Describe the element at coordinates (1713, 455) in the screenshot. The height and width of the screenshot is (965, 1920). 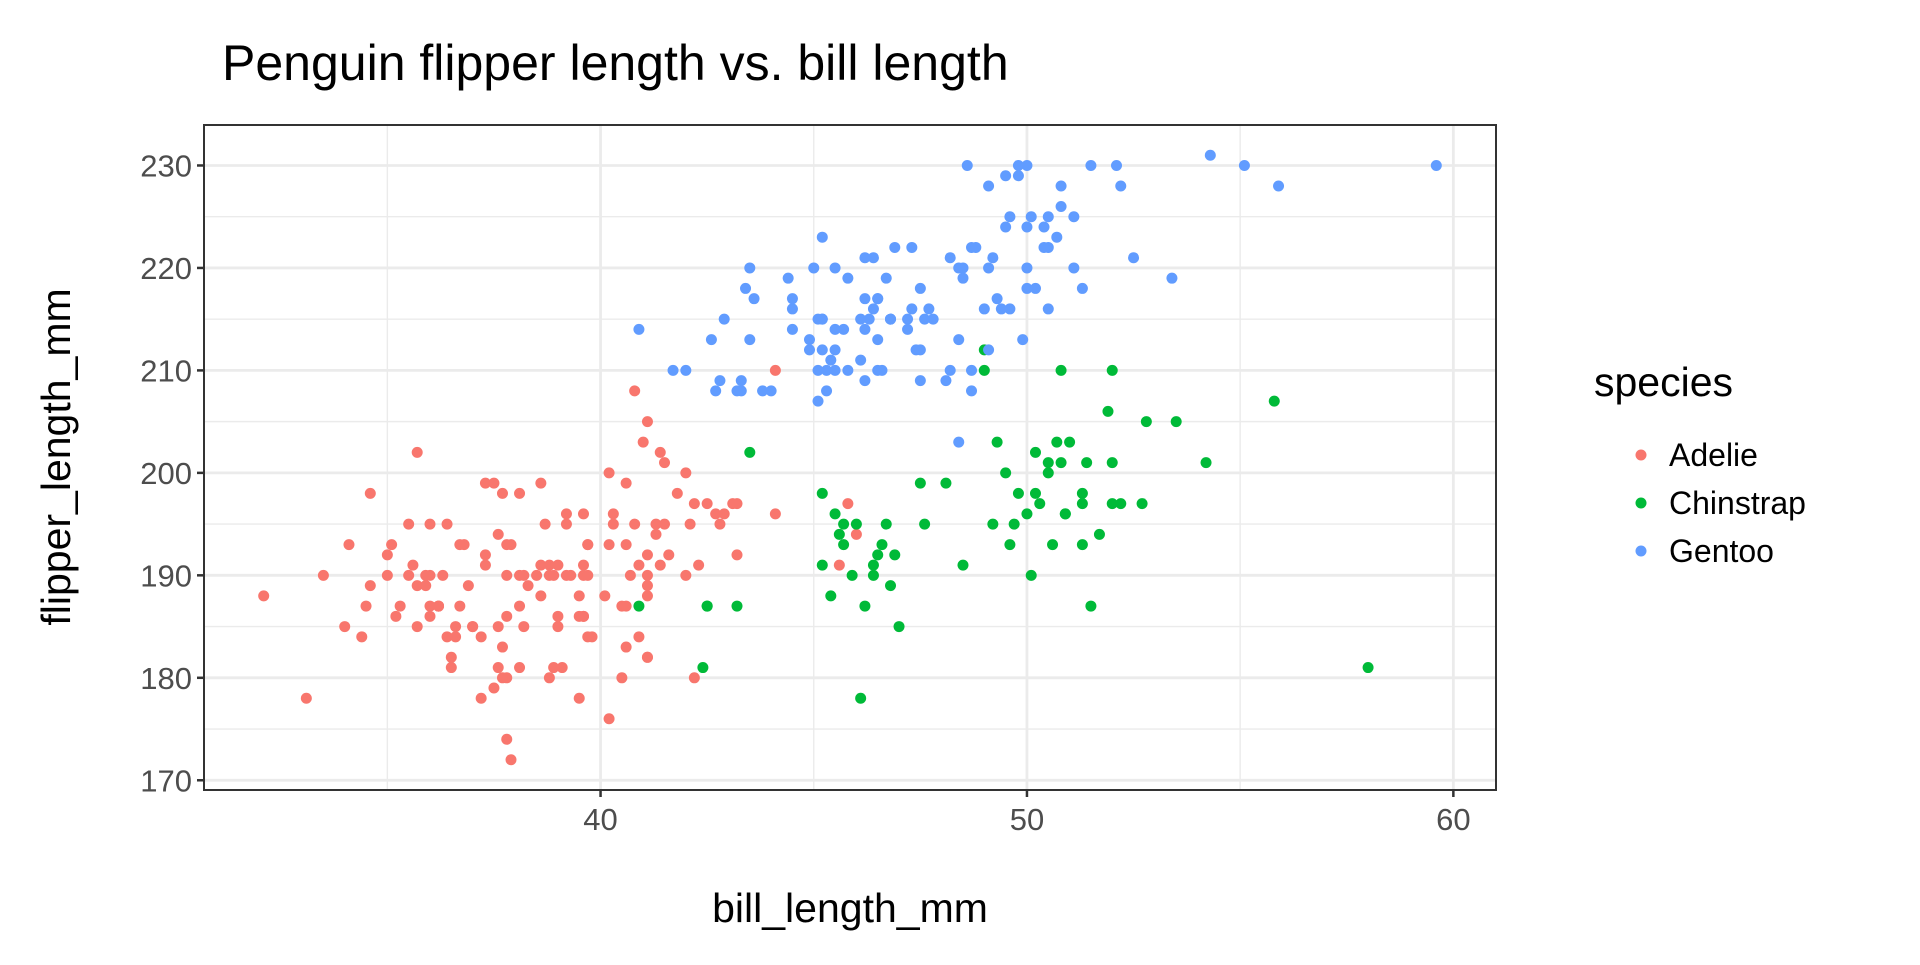
I see `legend-label-adelie: Adelie` at that location.